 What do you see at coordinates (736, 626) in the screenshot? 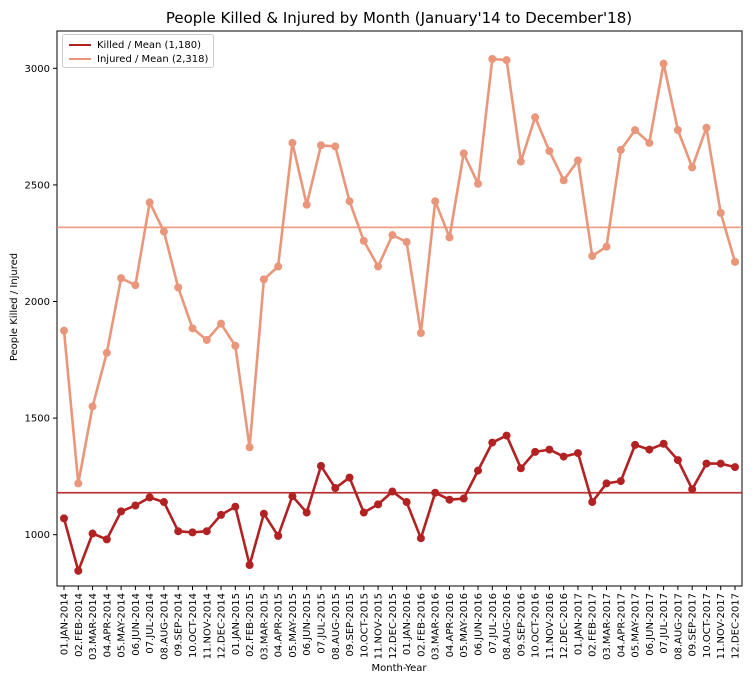
I see `x-tick-label: 12.DEC-2017` at bounding box center [736, 626].